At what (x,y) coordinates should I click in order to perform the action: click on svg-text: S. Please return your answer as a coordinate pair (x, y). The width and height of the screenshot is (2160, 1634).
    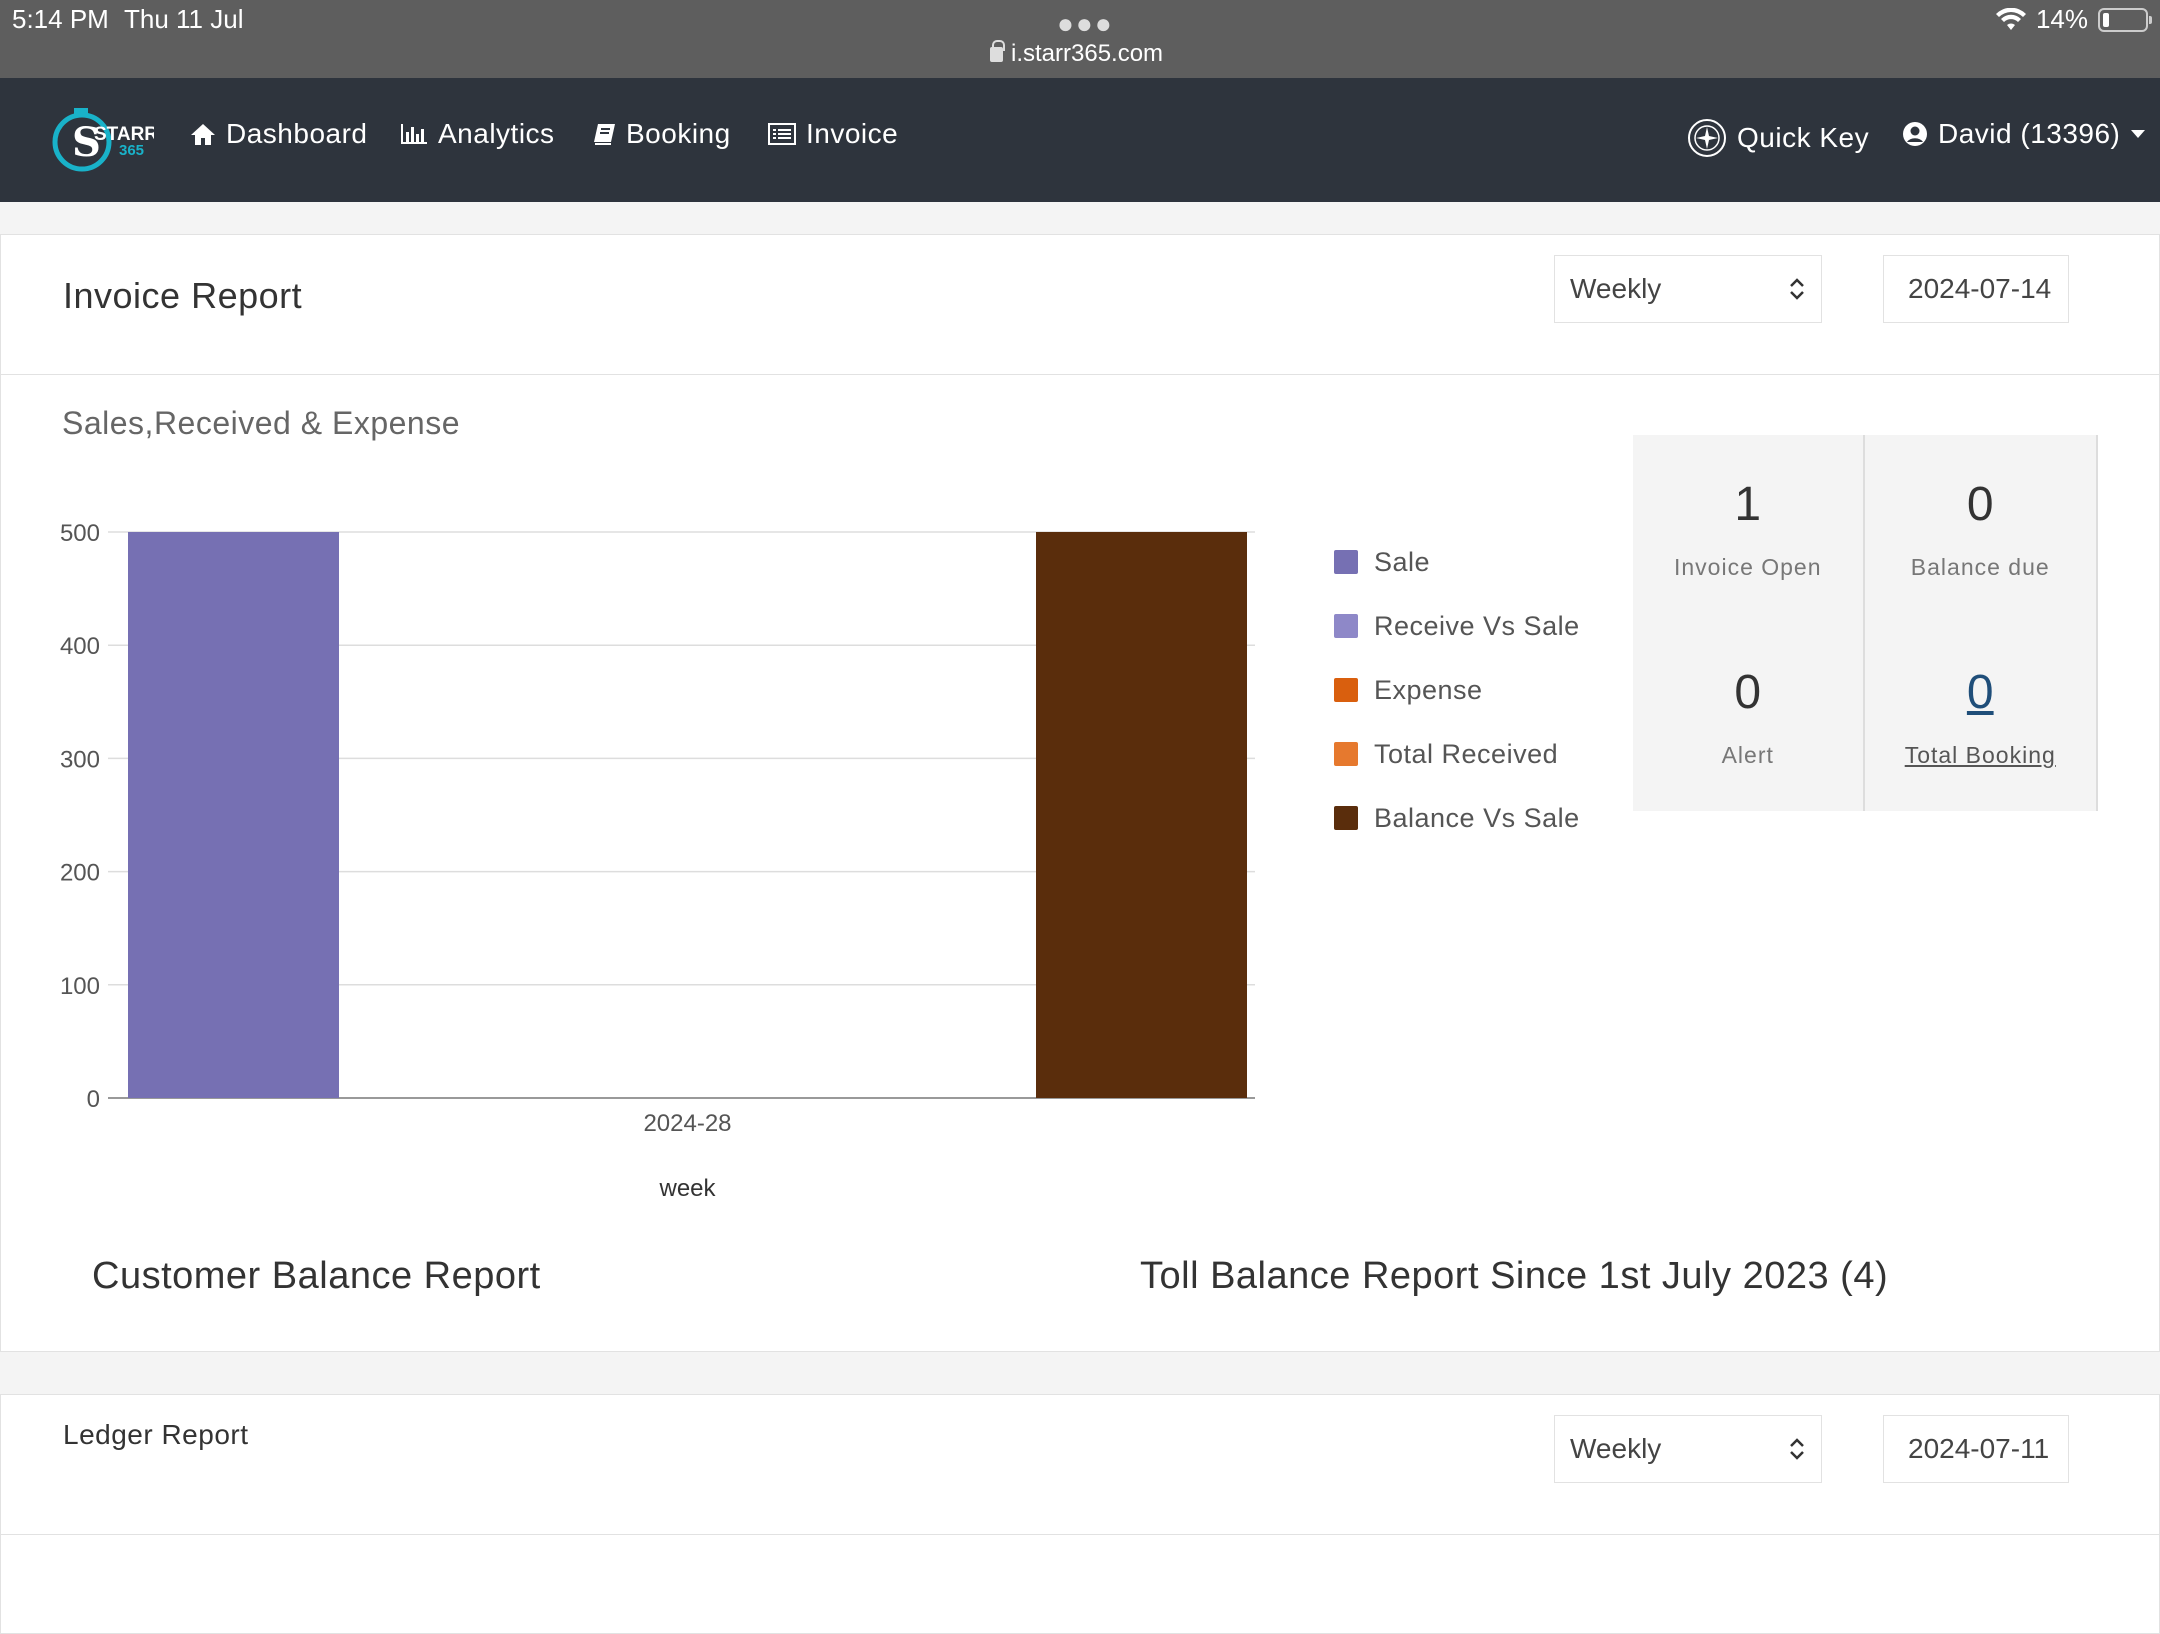
    Looking at the image, I should click on (86, 142).